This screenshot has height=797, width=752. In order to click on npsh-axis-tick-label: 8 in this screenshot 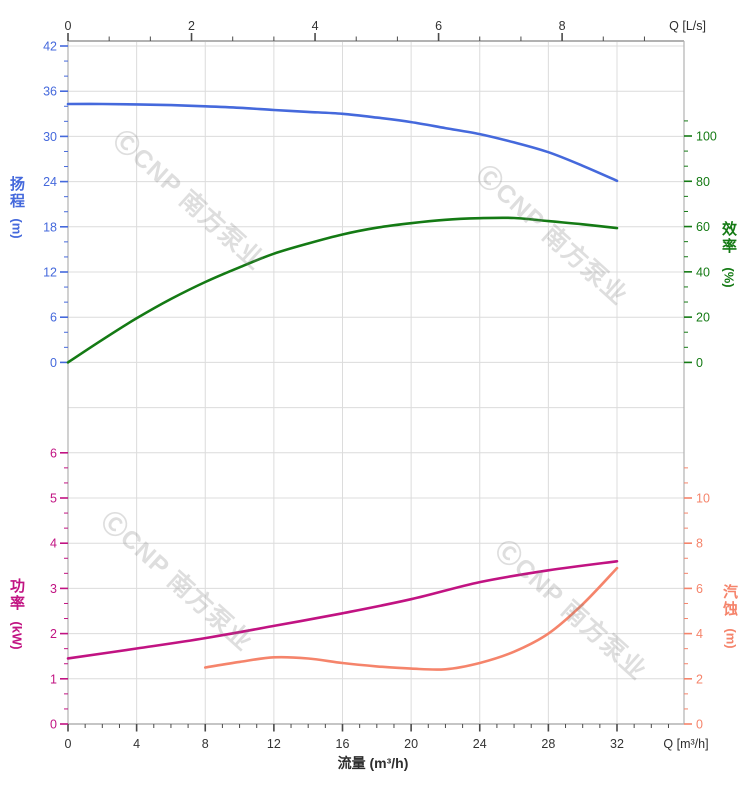, I will do `click(699, 544)`.